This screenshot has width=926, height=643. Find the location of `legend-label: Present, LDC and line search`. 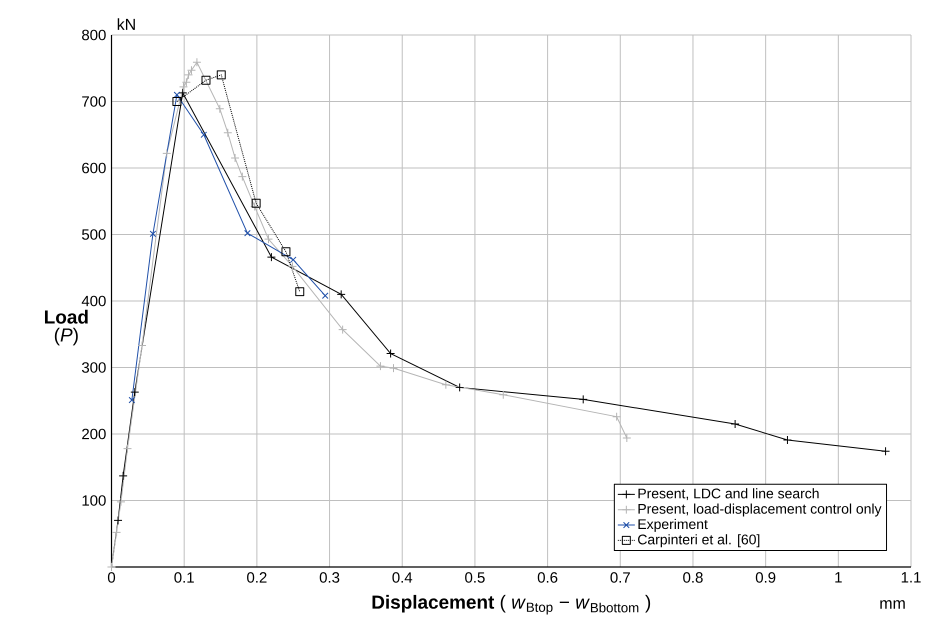

legend-label: Present, LDC and line search is located at coordinates (728, 494).